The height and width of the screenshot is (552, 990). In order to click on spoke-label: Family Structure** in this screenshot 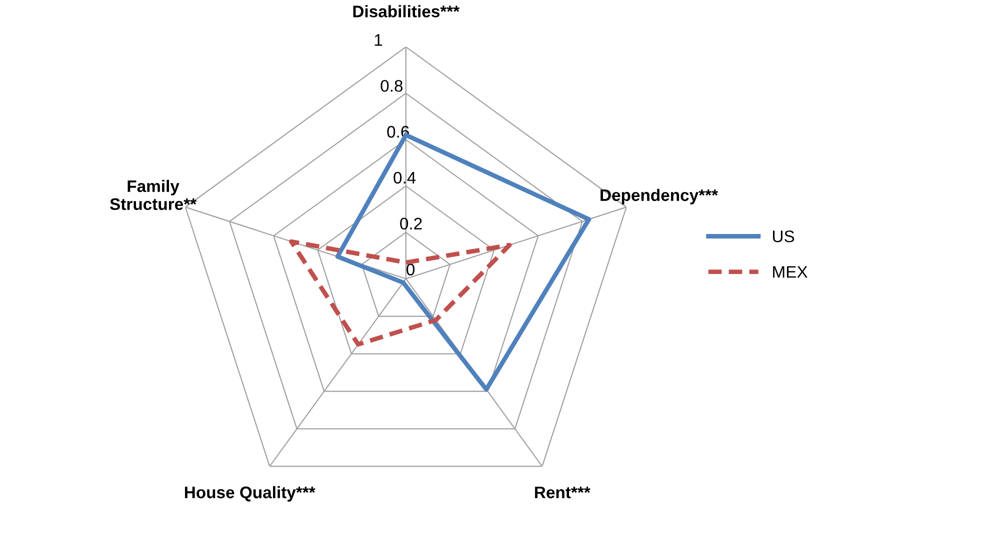, I will do `click(153, 195)`.